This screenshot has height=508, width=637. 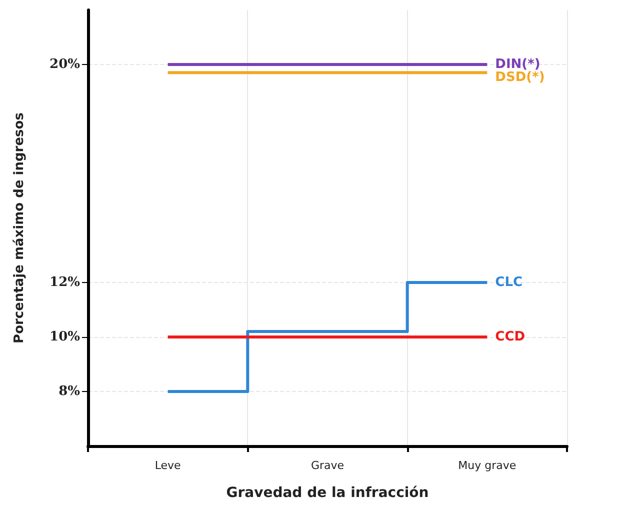 What do you see at coordinates (65, 337) in the screenshot?
I see `y-tick-label: 10%` at bounding box center [65, 337].